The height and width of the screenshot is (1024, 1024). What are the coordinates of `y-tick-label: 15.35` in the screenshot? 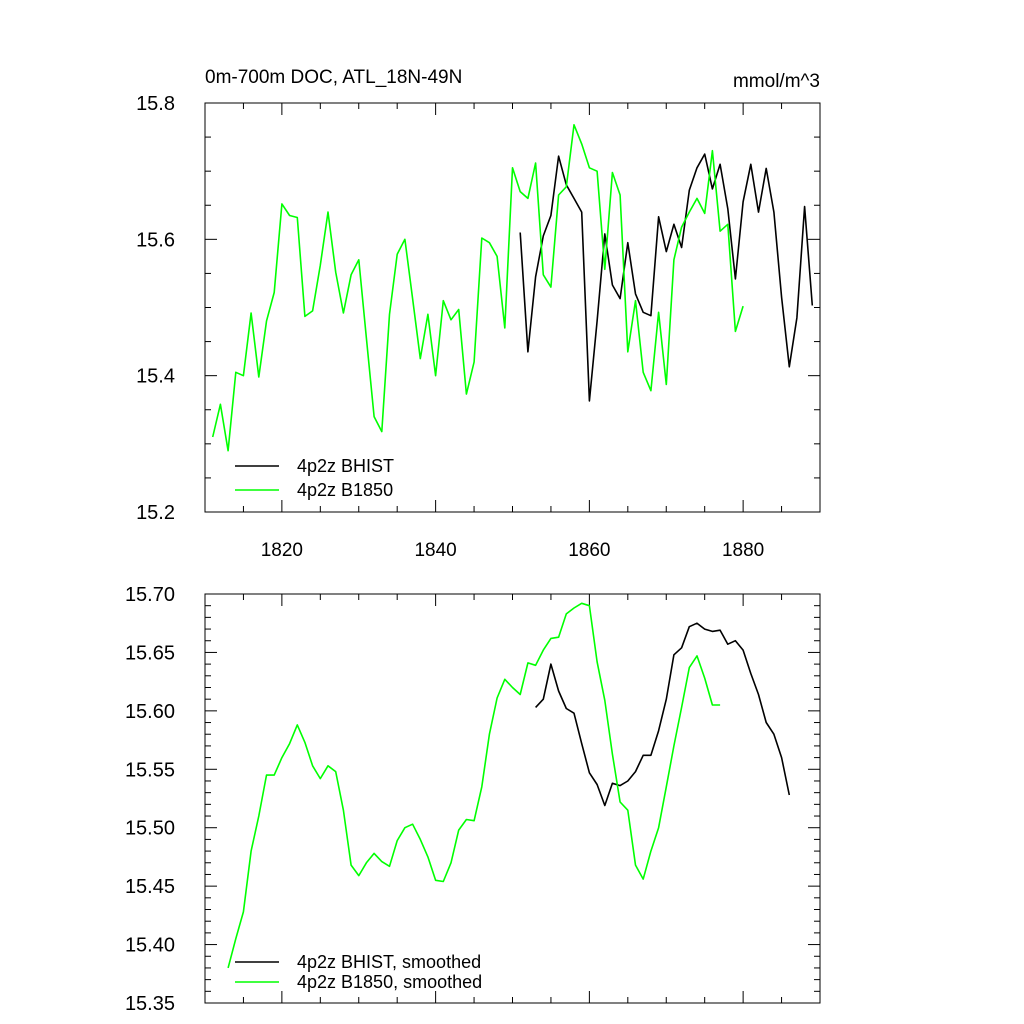 It's located at (150, 1004).